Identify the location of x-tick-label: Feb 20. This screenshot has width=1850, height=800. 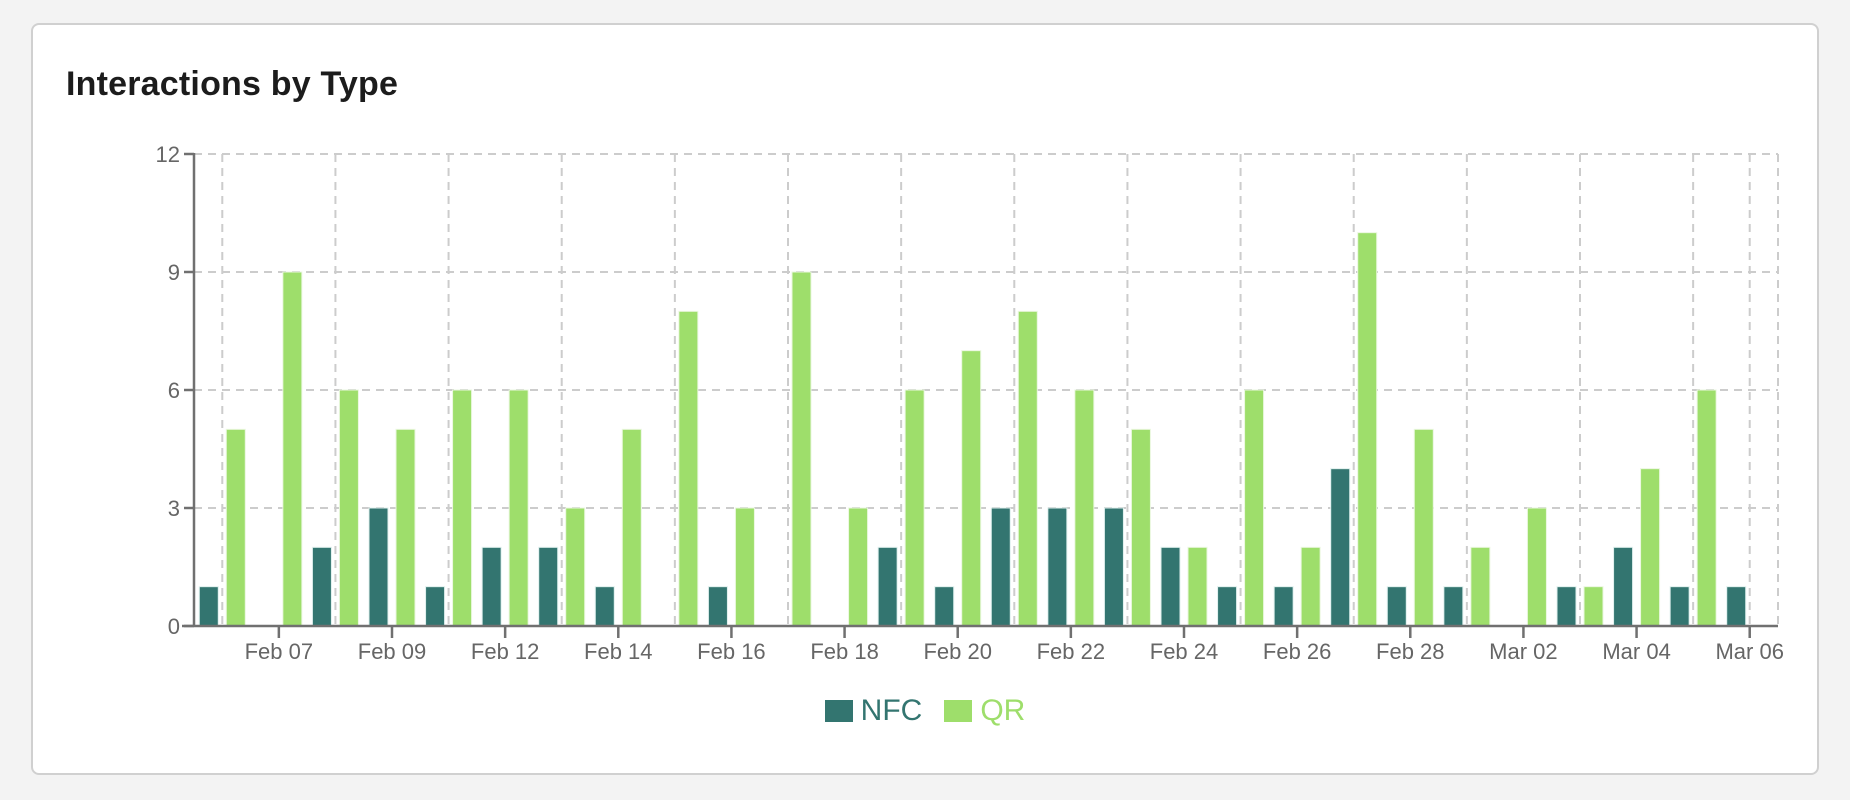
(957, 651).